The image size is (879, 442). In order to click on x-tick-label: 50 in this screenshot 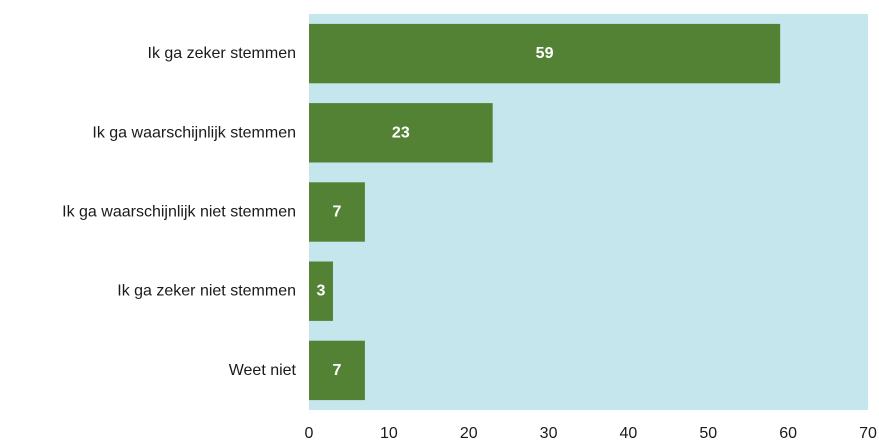, I will do `click(708, 433)`.